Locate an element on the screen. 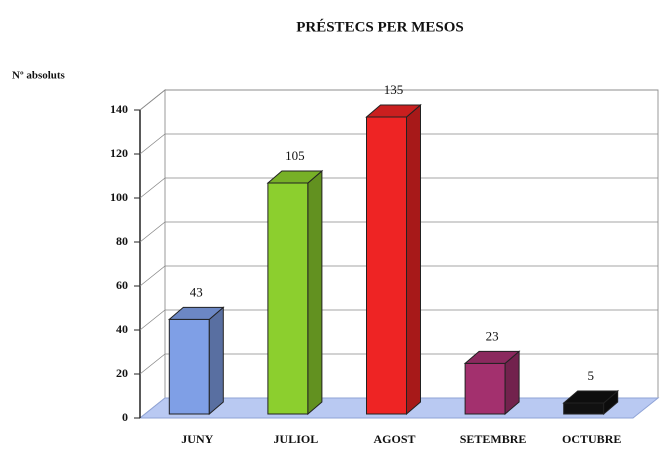 This screenshot has height=469, width=668. y-tick-label: 40 is located at coordinates (122, 329).